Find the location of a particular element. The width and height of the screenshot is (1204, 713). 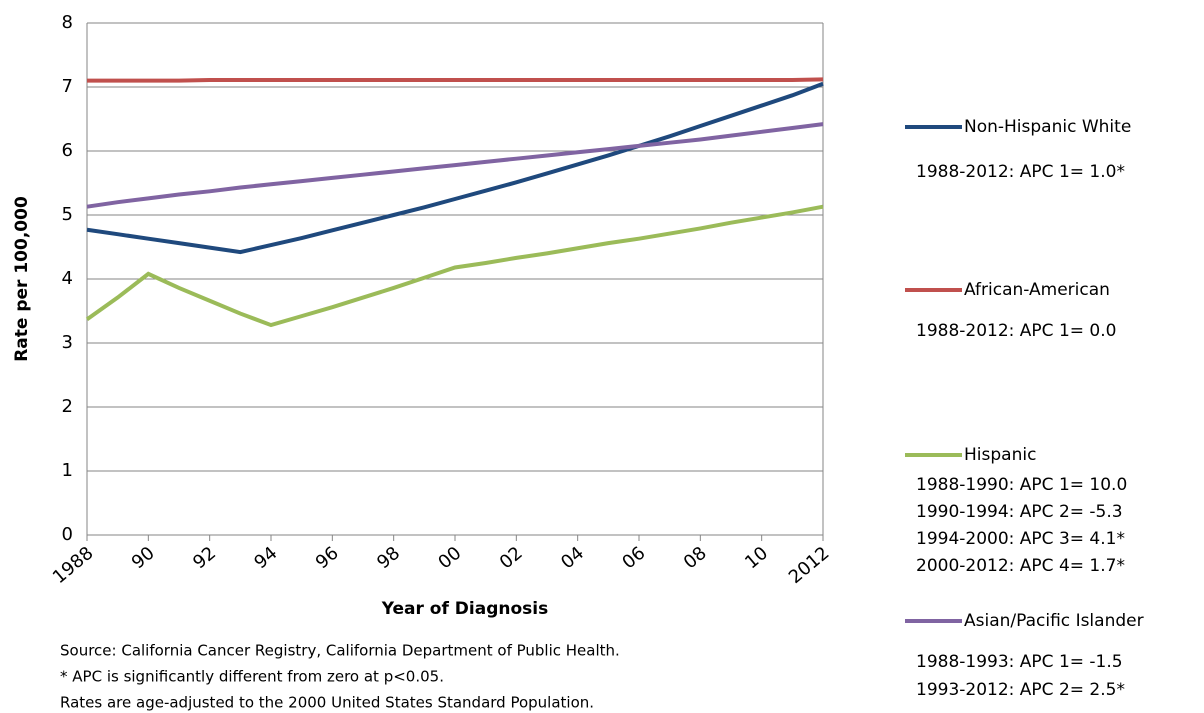

y-tick-label: 0 is located at coordinates (67, 534).